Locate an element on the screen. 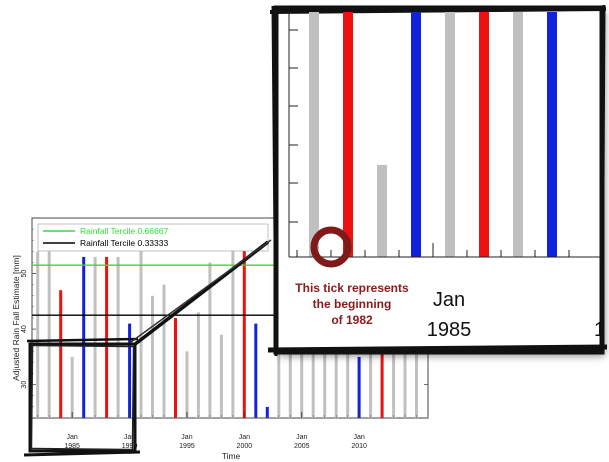 The width and height of the screenshot is (609, 462). highlight-box is located at coordinates (82, 397).